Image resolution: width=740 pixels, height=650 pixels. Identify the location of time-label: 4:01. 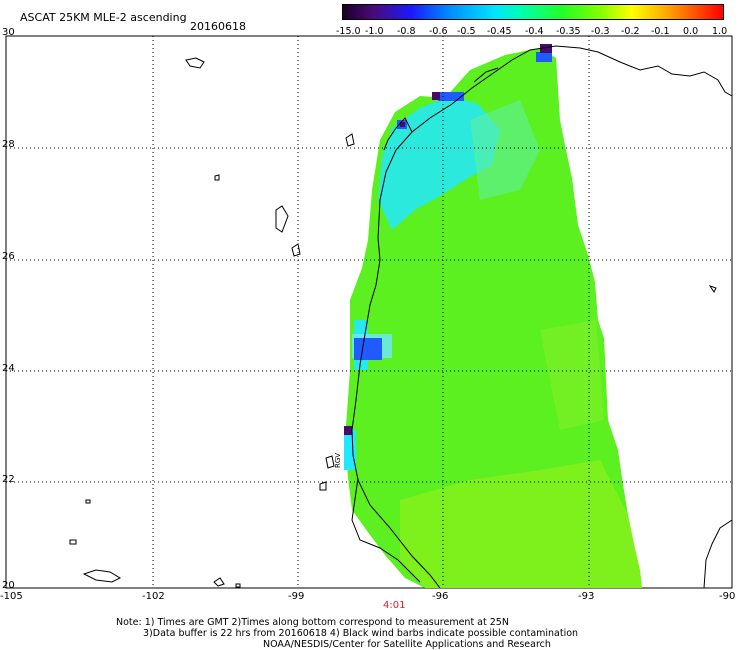
(394, 605).